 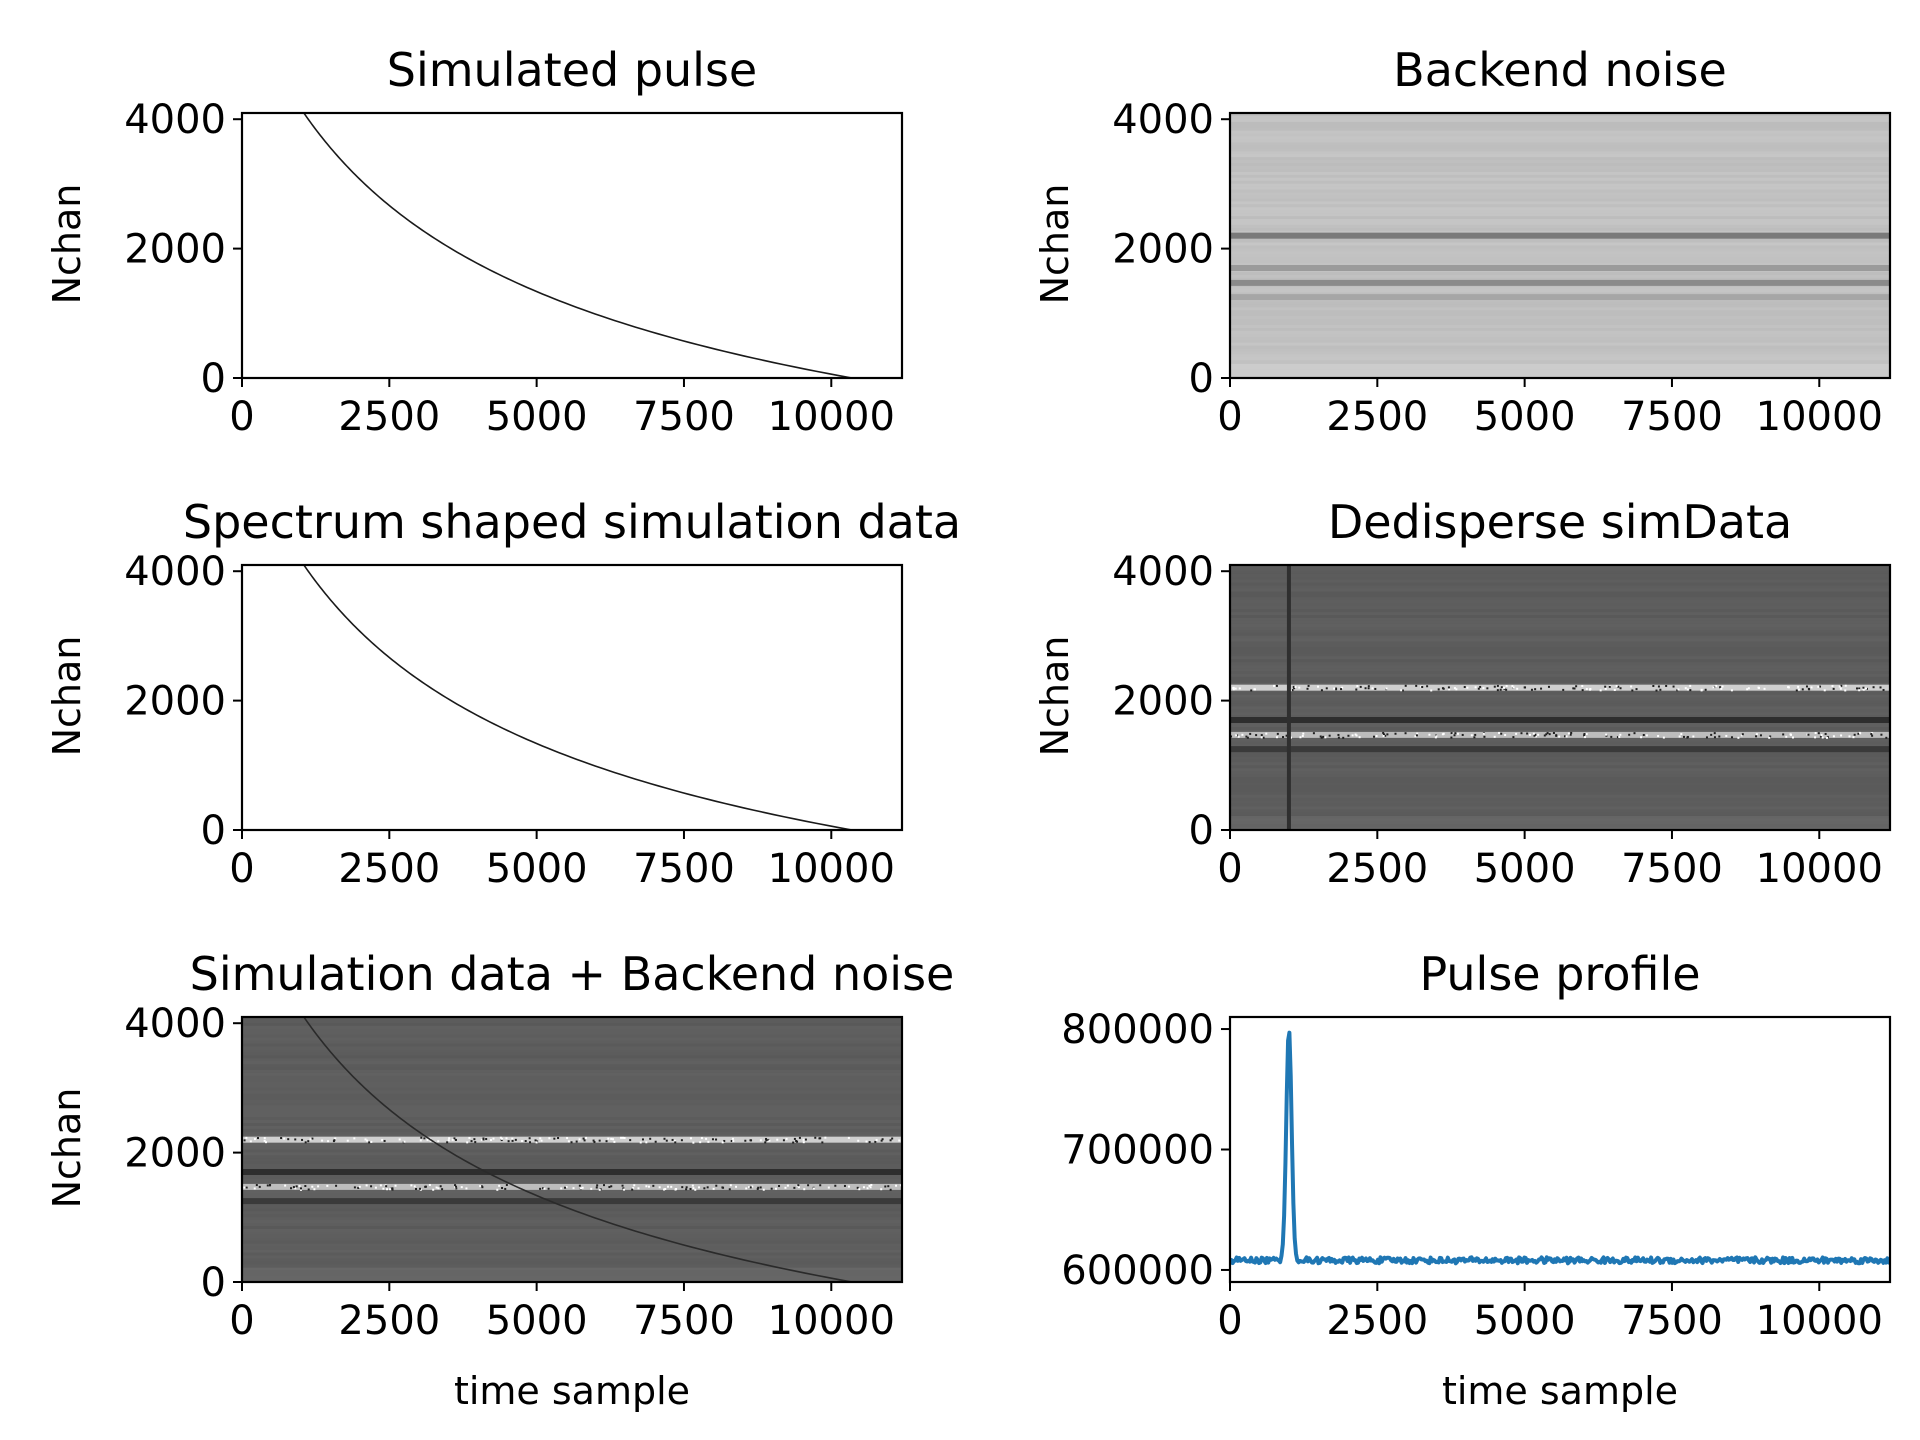 What do you see at coordinates (67, 244) in the screenshot?
I see `y-axis-label: Nchan` at bounding box center [67, 244].